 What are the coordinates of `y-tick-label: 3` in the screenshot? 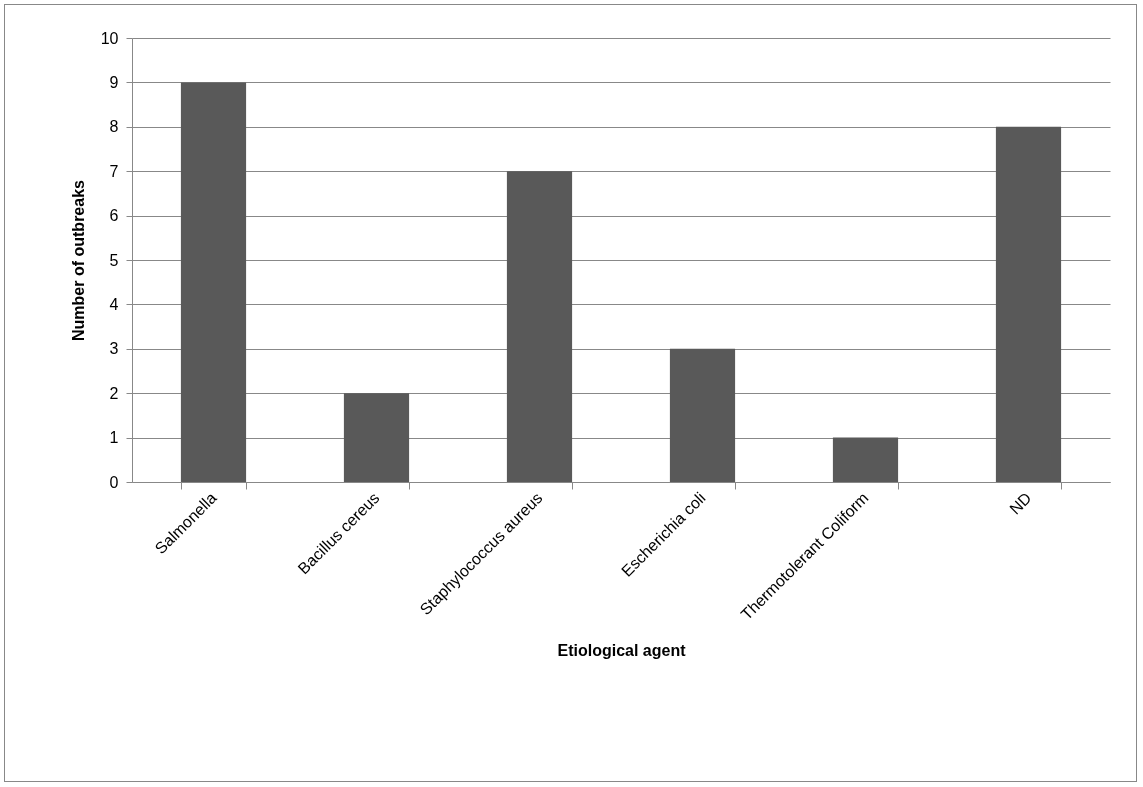 It's located at (114, 349).